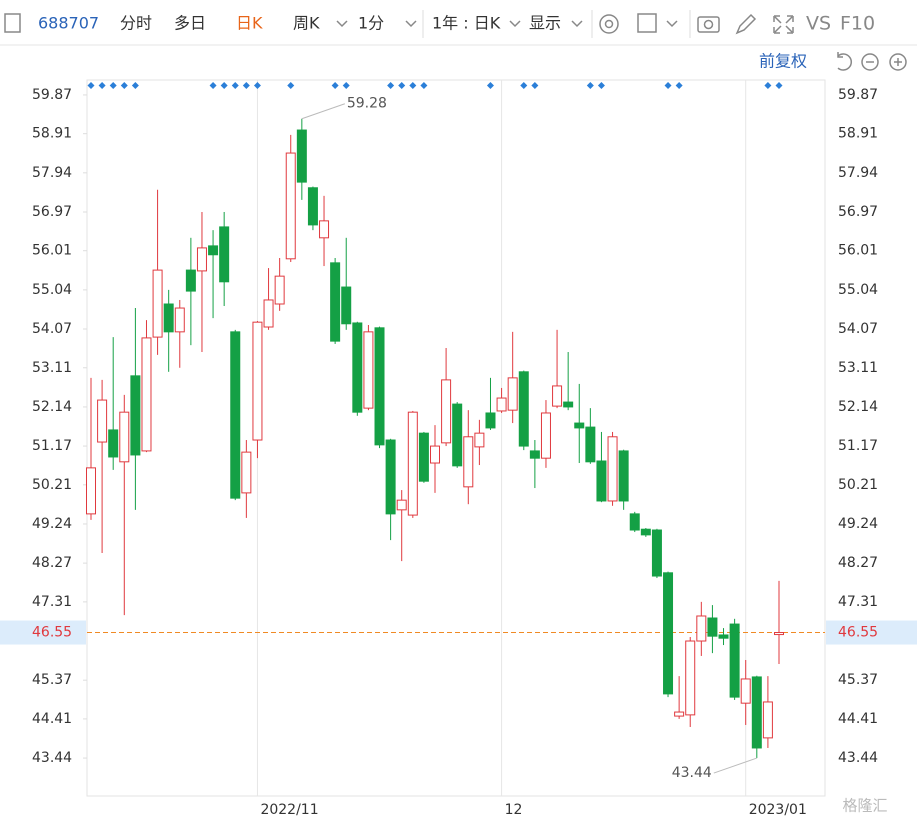 This screenshot has width=917, height=826. Describe the element at coordinates (845, 61) in the screenshot. I see `reset-icon` at that location.